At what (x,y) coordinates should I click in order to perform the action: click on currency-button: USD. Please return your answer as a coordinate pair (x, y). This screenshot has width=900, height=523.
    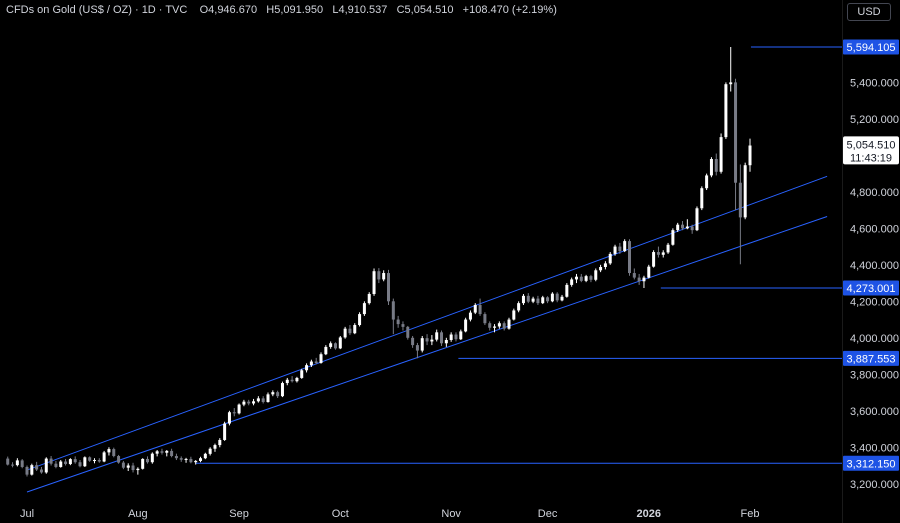
    Looking at the image, I should click on (869, 12).